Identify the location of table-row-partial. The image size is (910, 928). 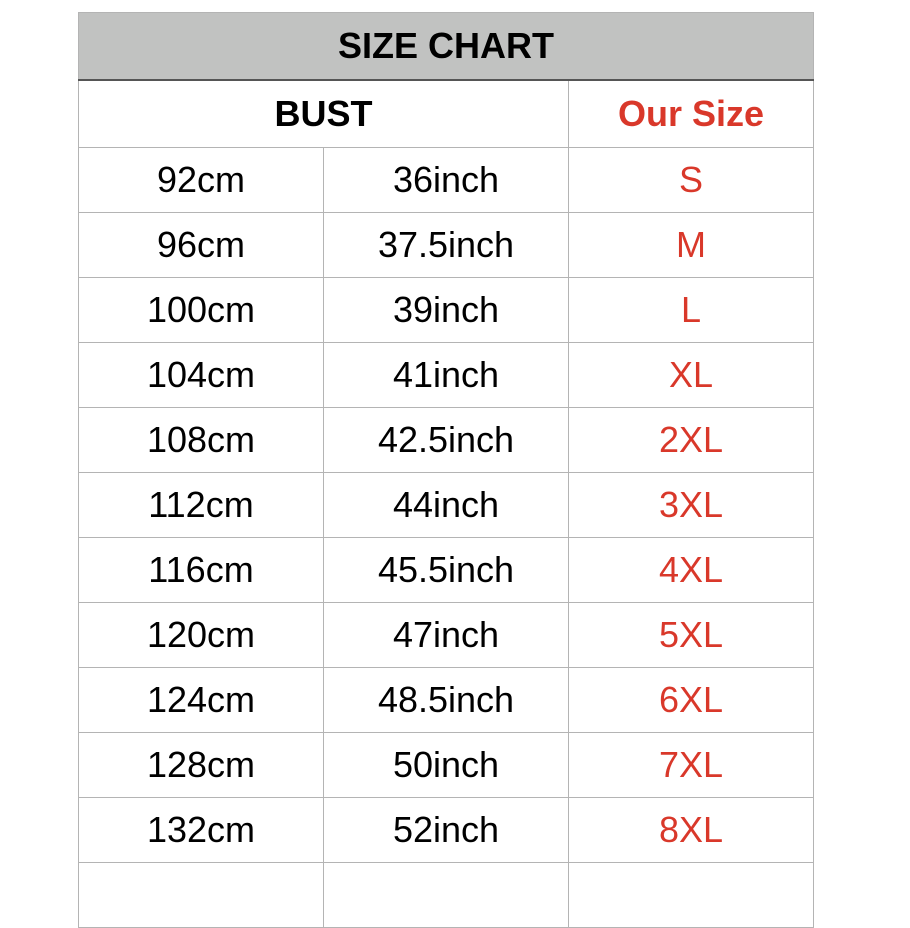
(446, 895).